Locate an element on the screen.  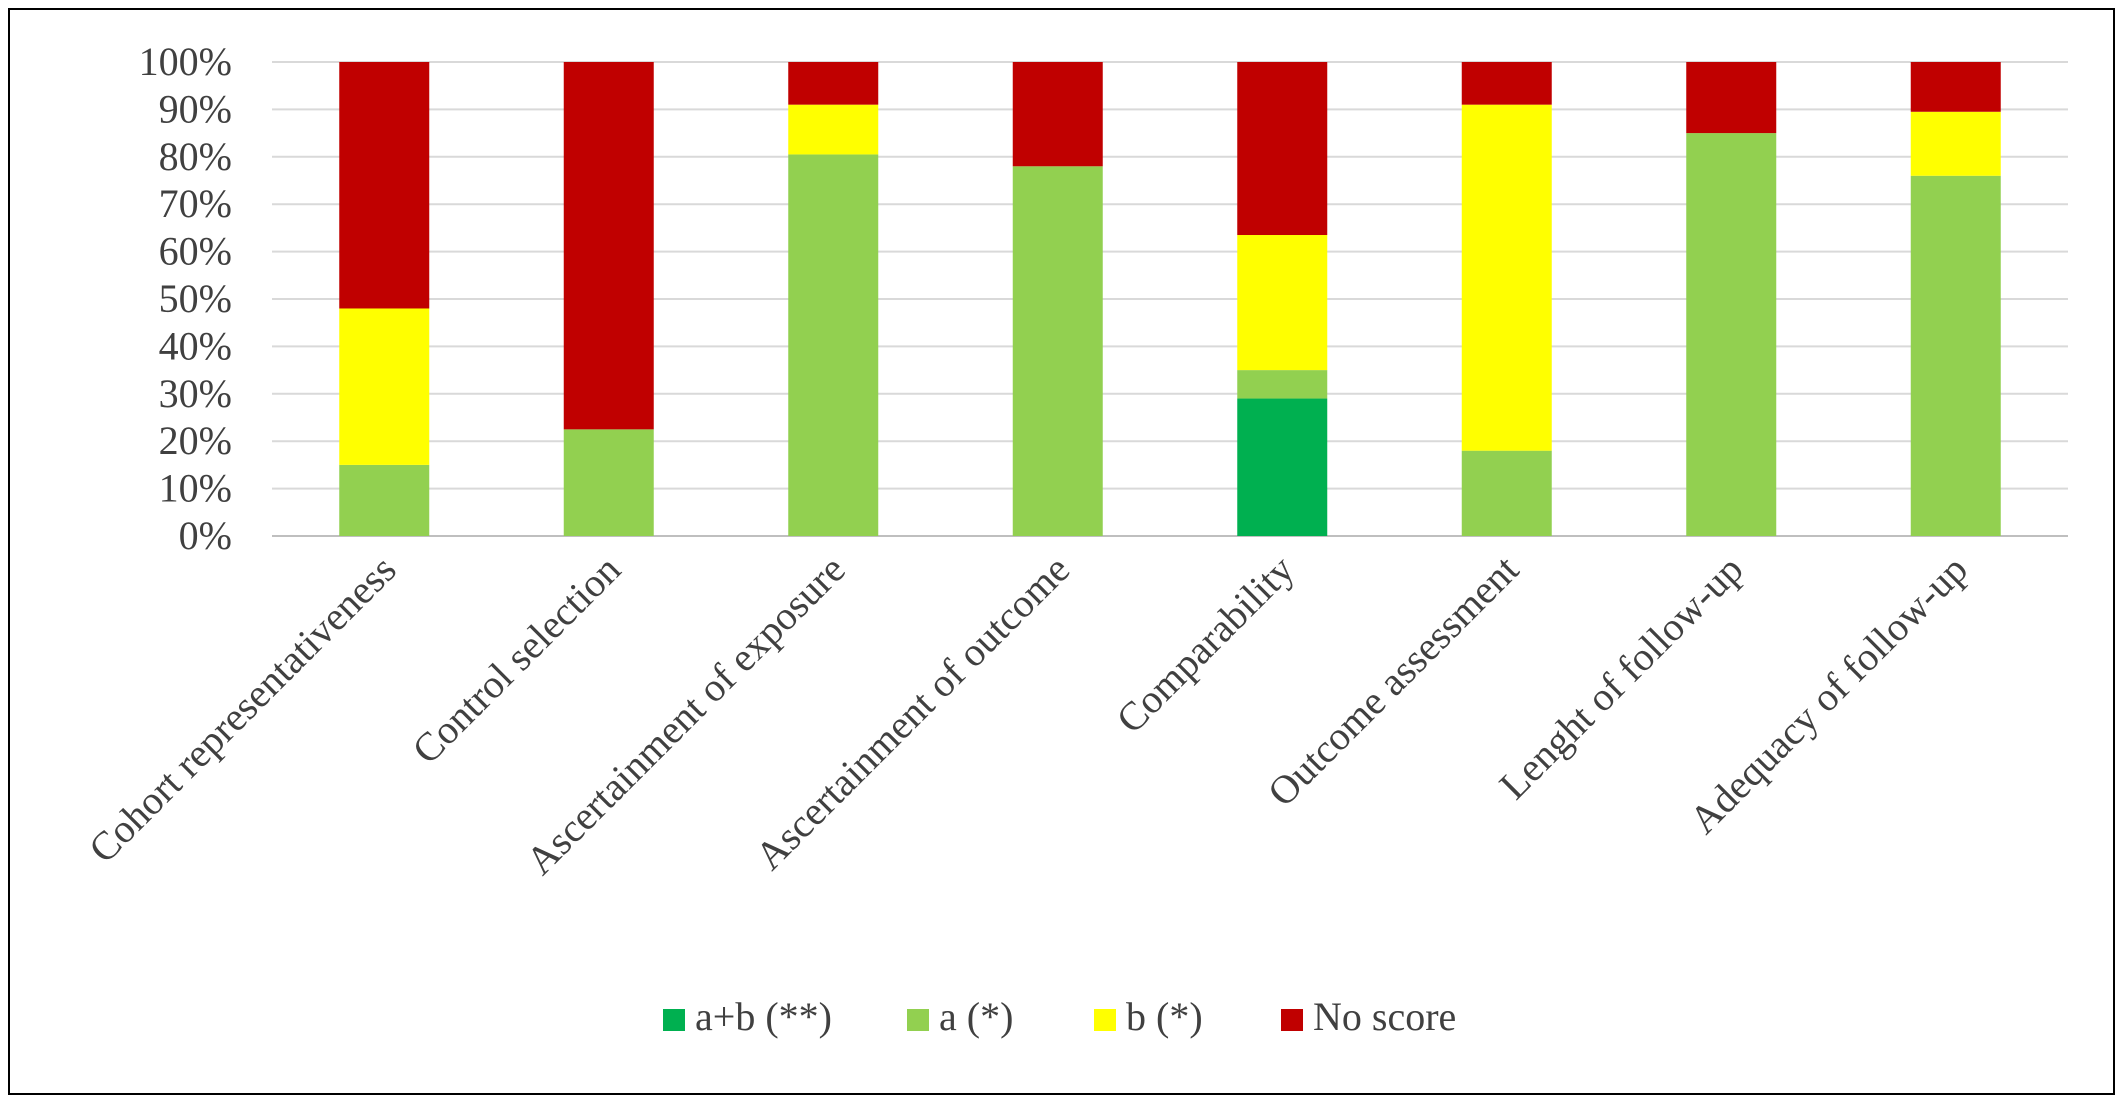
y-tick-label: 20% is located at coordinates (195, 440).